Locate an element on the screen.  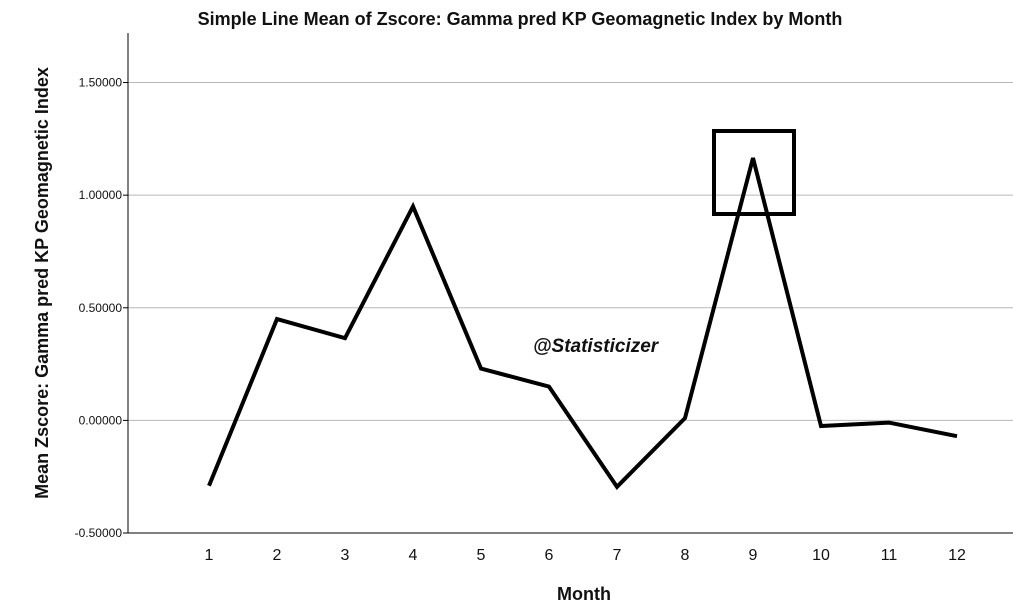
x-axis-ticks: 1 2 3 4 5 6 7 8 9 10 11 12 is located at coordinates (585, 555).